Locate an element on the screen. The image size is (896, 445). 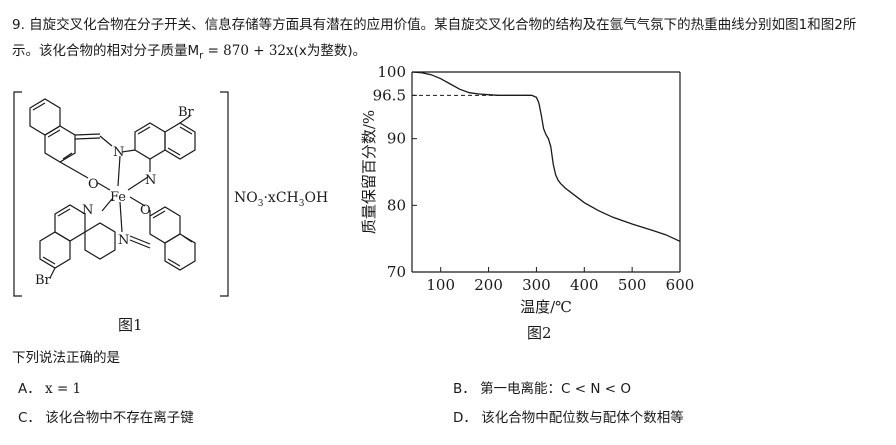
question-line-2: 示。该化合物的相对分子质量Mr = 870 + 32x(x为整数)。 is located at coordinates (189, 54).